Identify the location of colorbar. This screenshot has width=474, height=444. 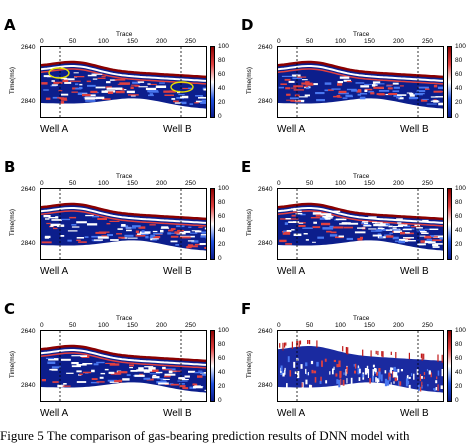
(212, 224).